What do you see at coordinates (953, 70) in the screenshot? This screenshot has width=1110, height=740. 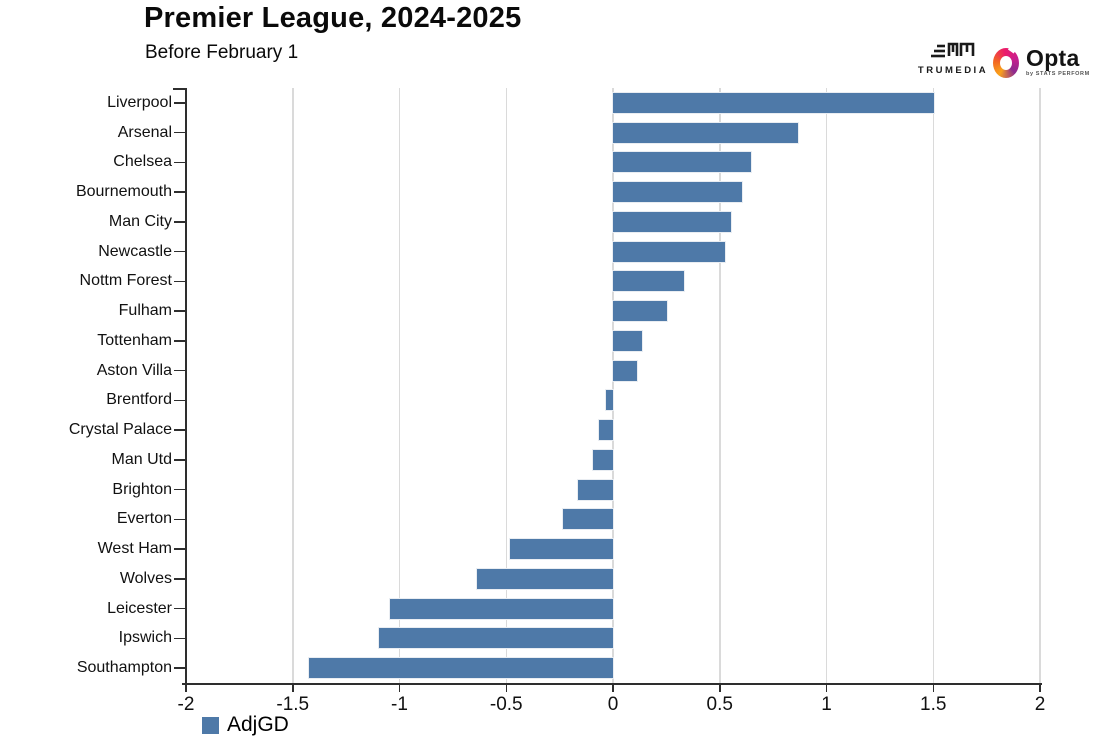 I see `trumedia-logo-label: TRUMEDIA` at bounding box center [953, 70].